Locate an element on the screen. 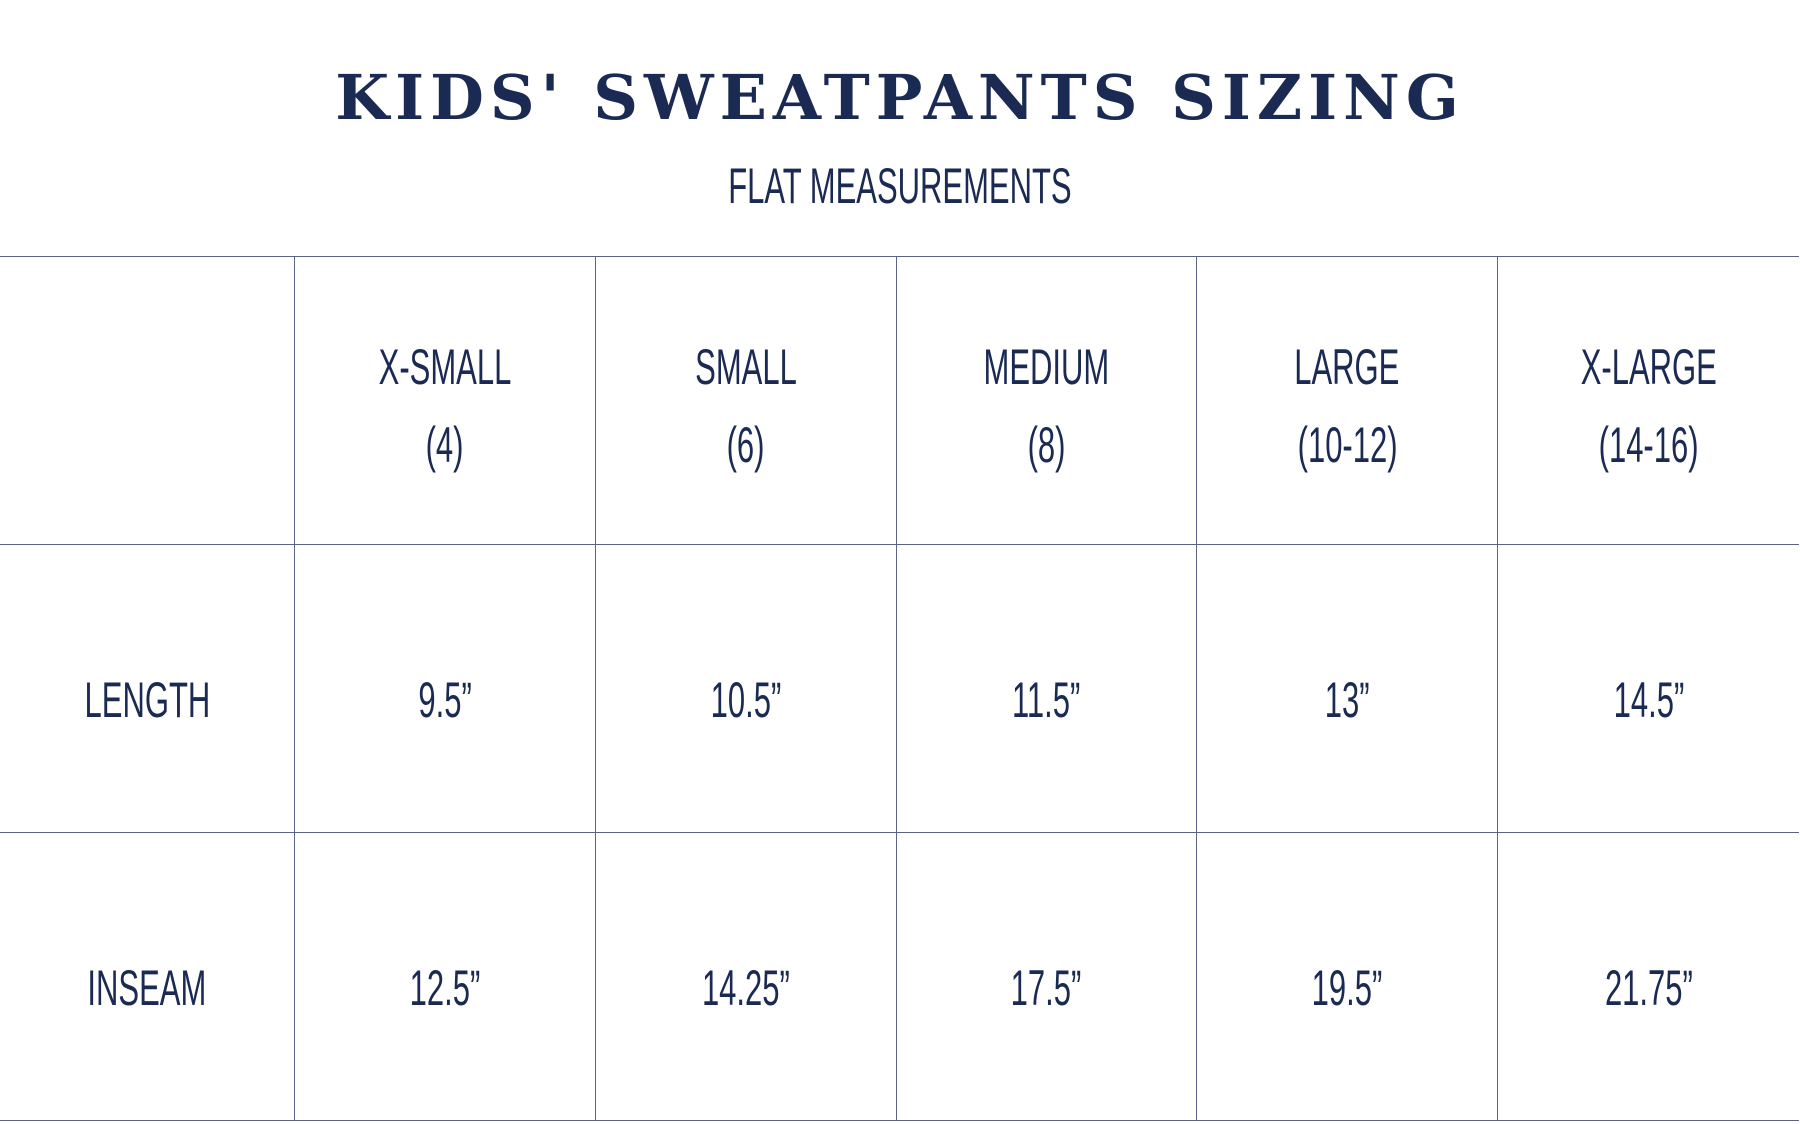 The height and width of the screenshot is (1124, 1800). table-cell: 21.75” is located at coordinates (1648, 987).